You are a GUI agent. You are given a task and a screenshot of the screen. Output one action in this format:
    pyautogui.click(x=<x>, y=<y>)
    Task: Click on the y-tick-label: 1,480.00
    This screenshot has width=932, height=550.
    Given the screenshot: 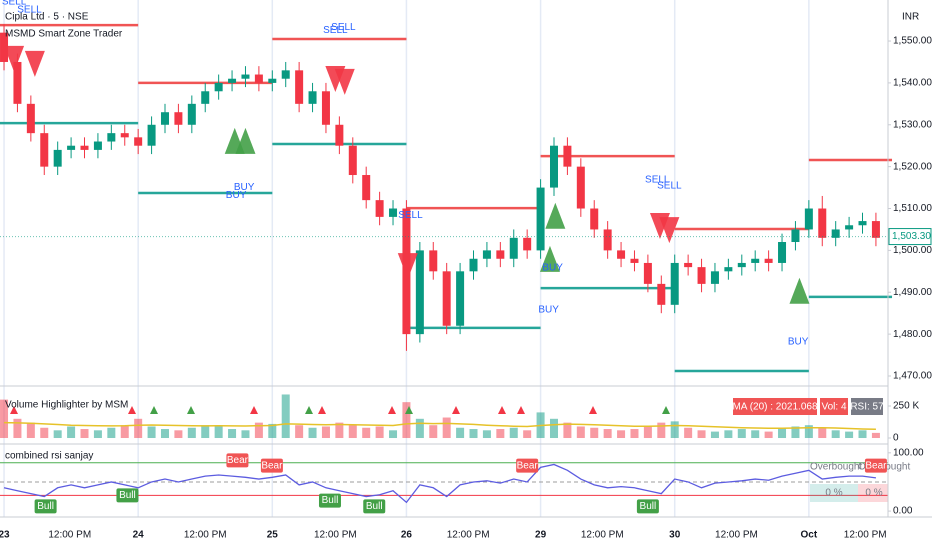 What is the action you would take?
    pyautogui.click(x=912, y=334)
    